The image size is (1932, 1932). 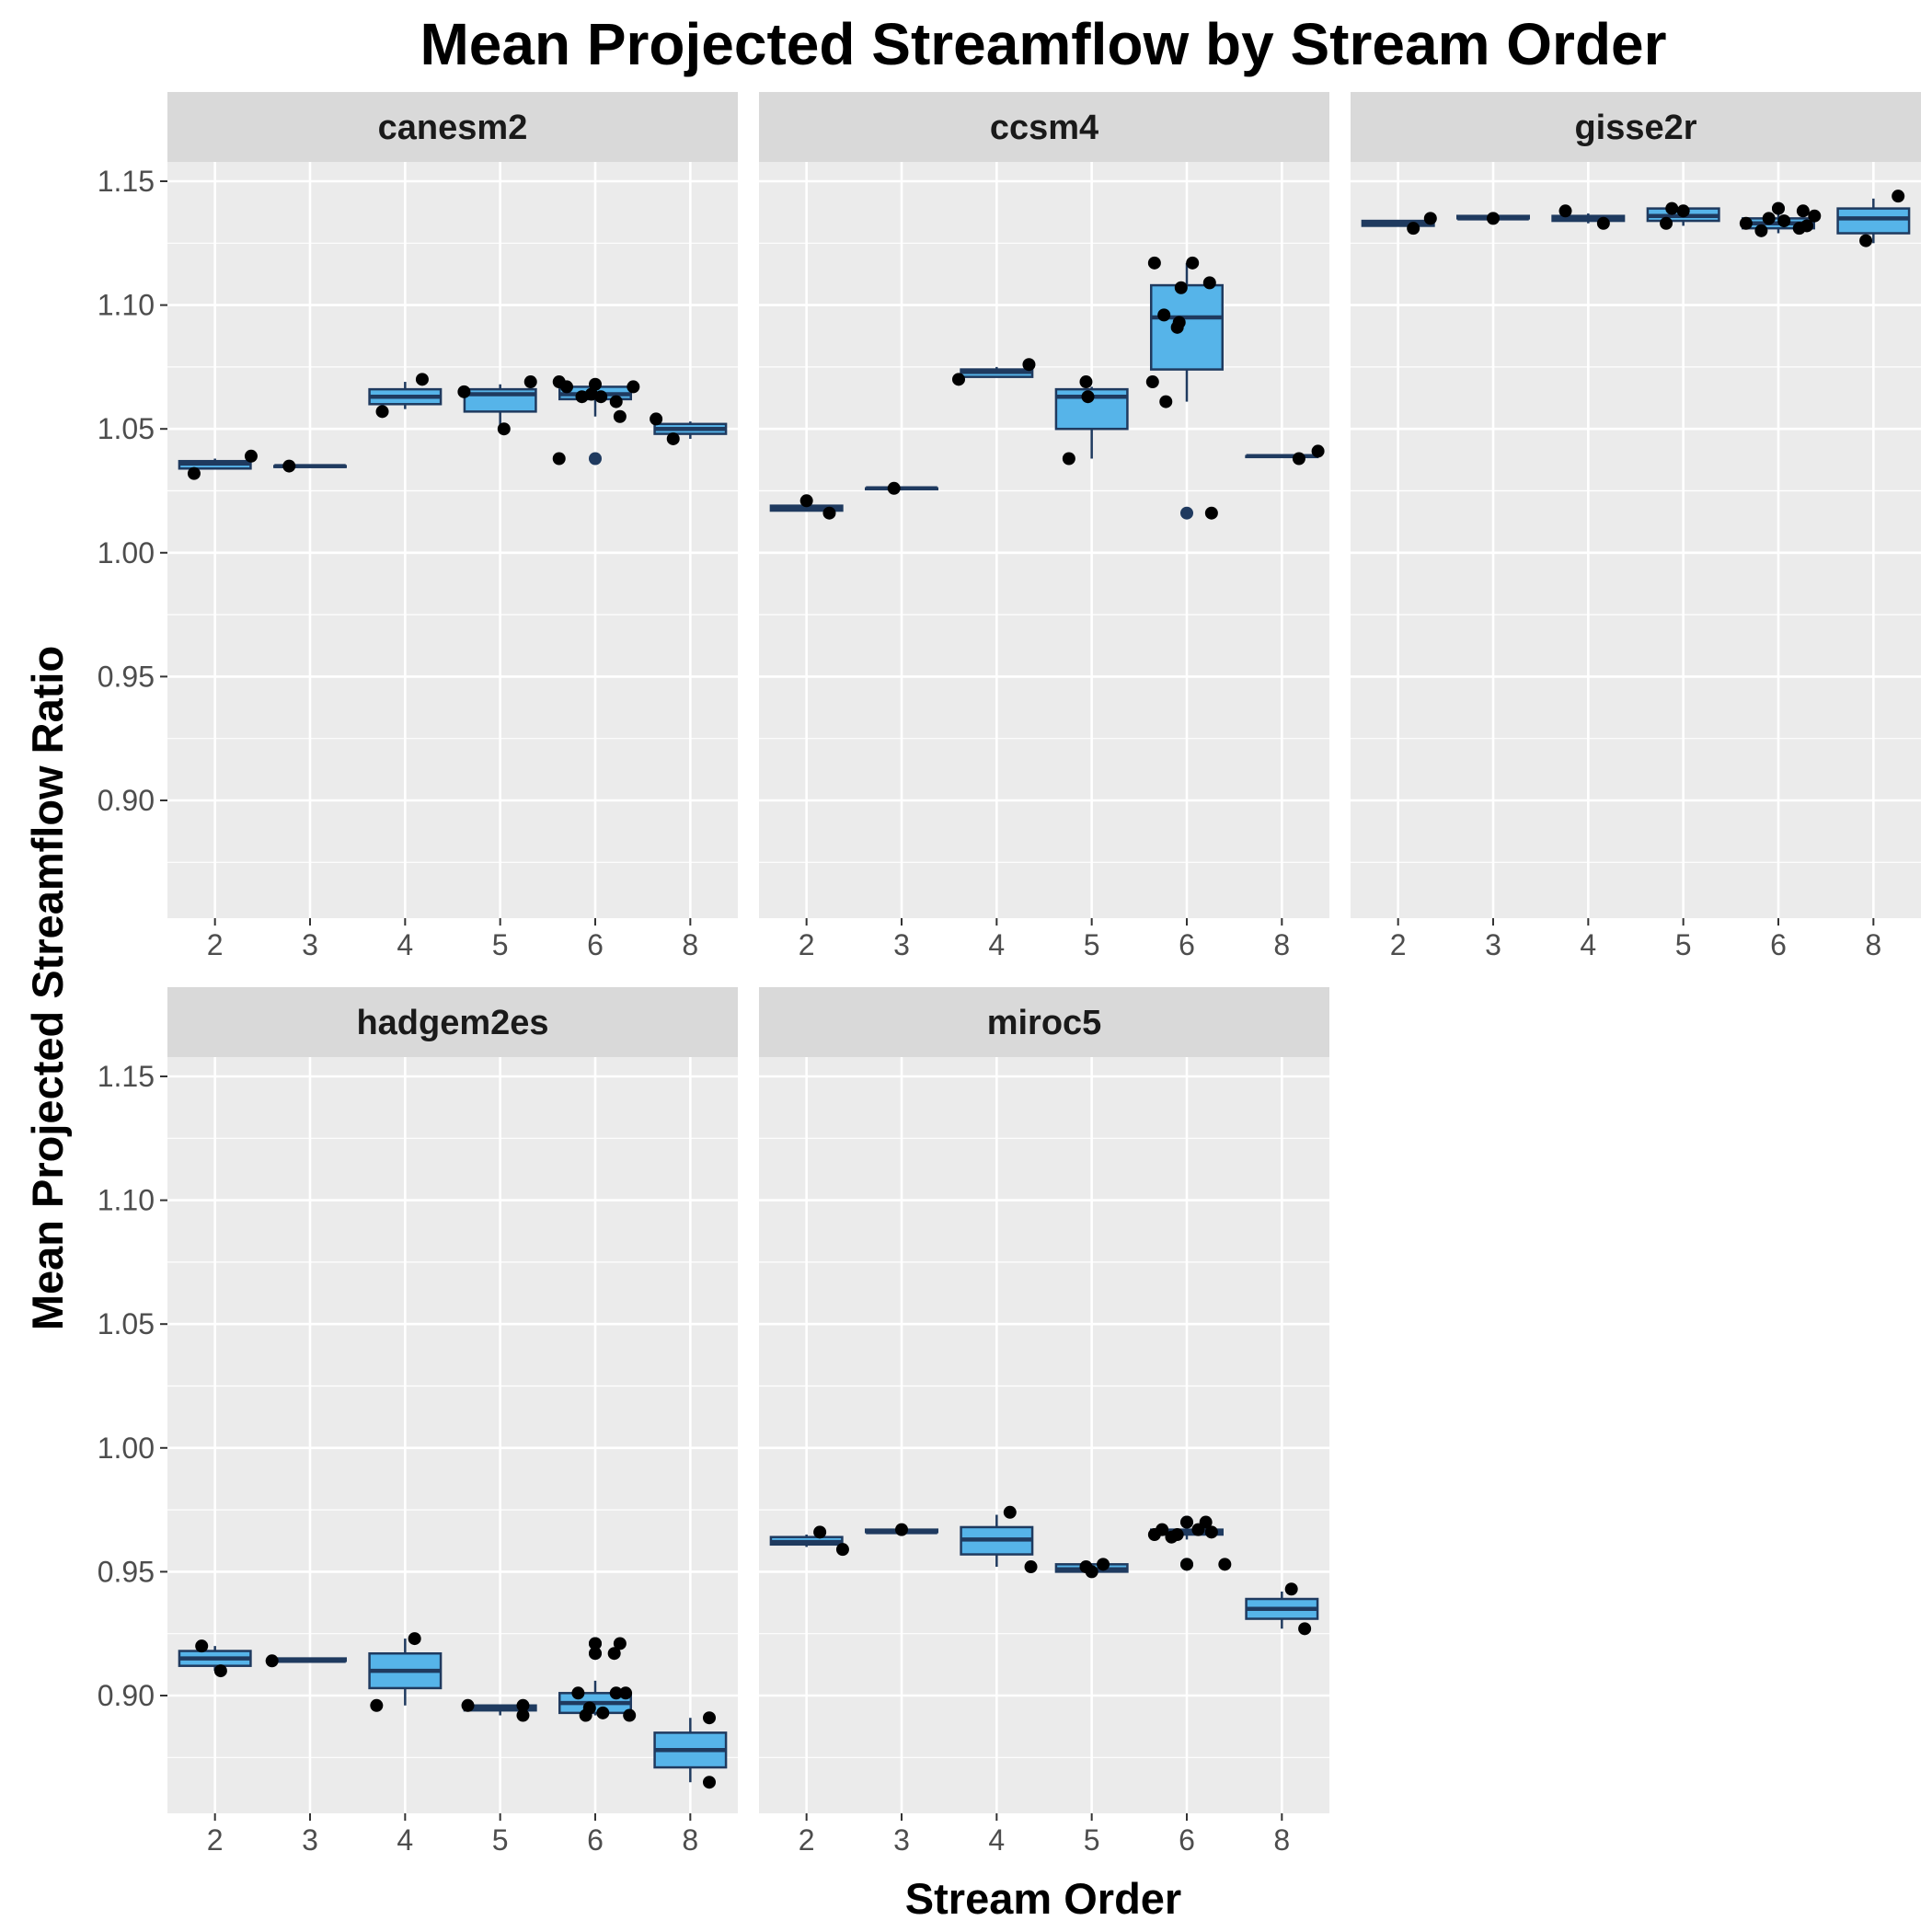 I want to click on strip-label-miroc5: miroc5, so click(x=1044, y=1023).